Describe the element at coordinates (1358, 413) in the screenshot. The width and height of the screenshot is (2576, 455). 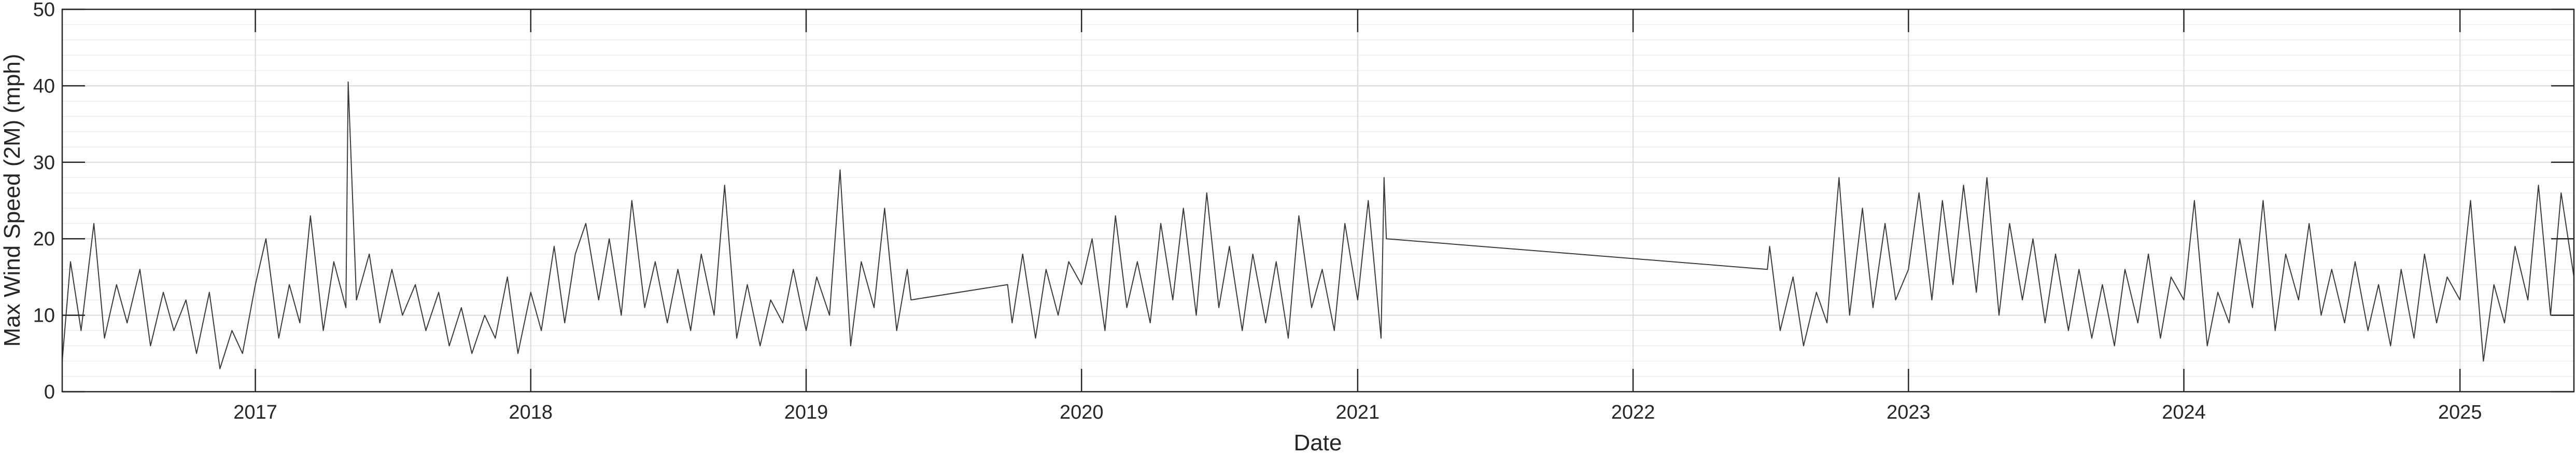
I see `x-tick-label: 2021` at that location.